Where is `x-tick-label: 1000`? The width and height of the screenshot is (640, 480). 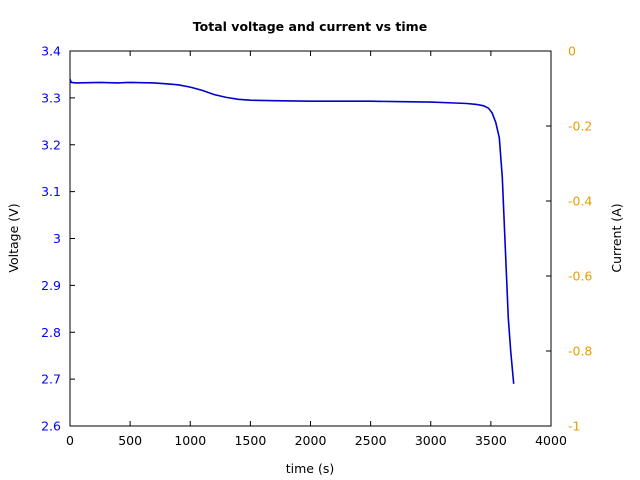
x-tick-label: 1000 is located at coordinates (190, 440).